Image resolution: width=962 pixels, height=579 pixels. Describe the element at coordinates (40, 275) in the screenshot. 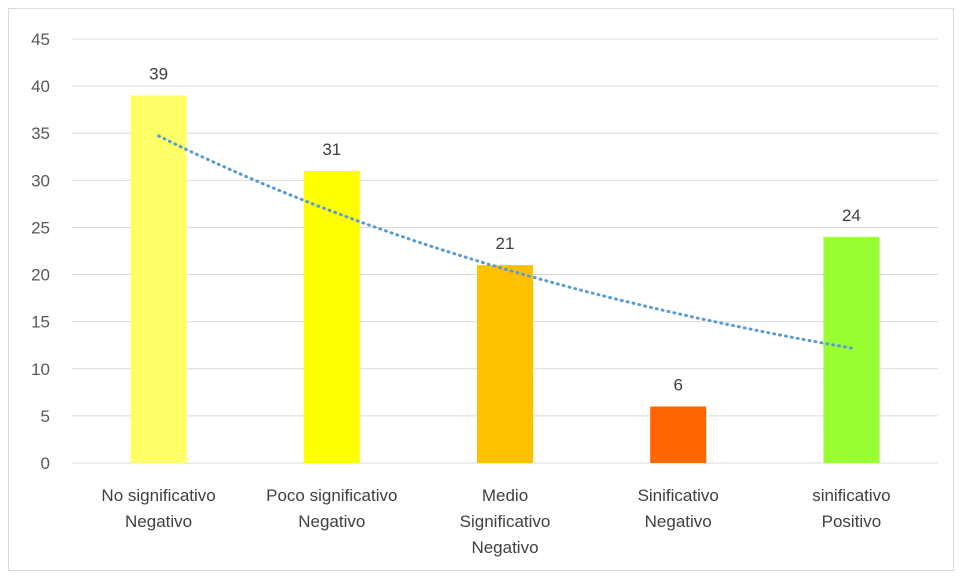

I see `y-tick-label: 20` at that location.